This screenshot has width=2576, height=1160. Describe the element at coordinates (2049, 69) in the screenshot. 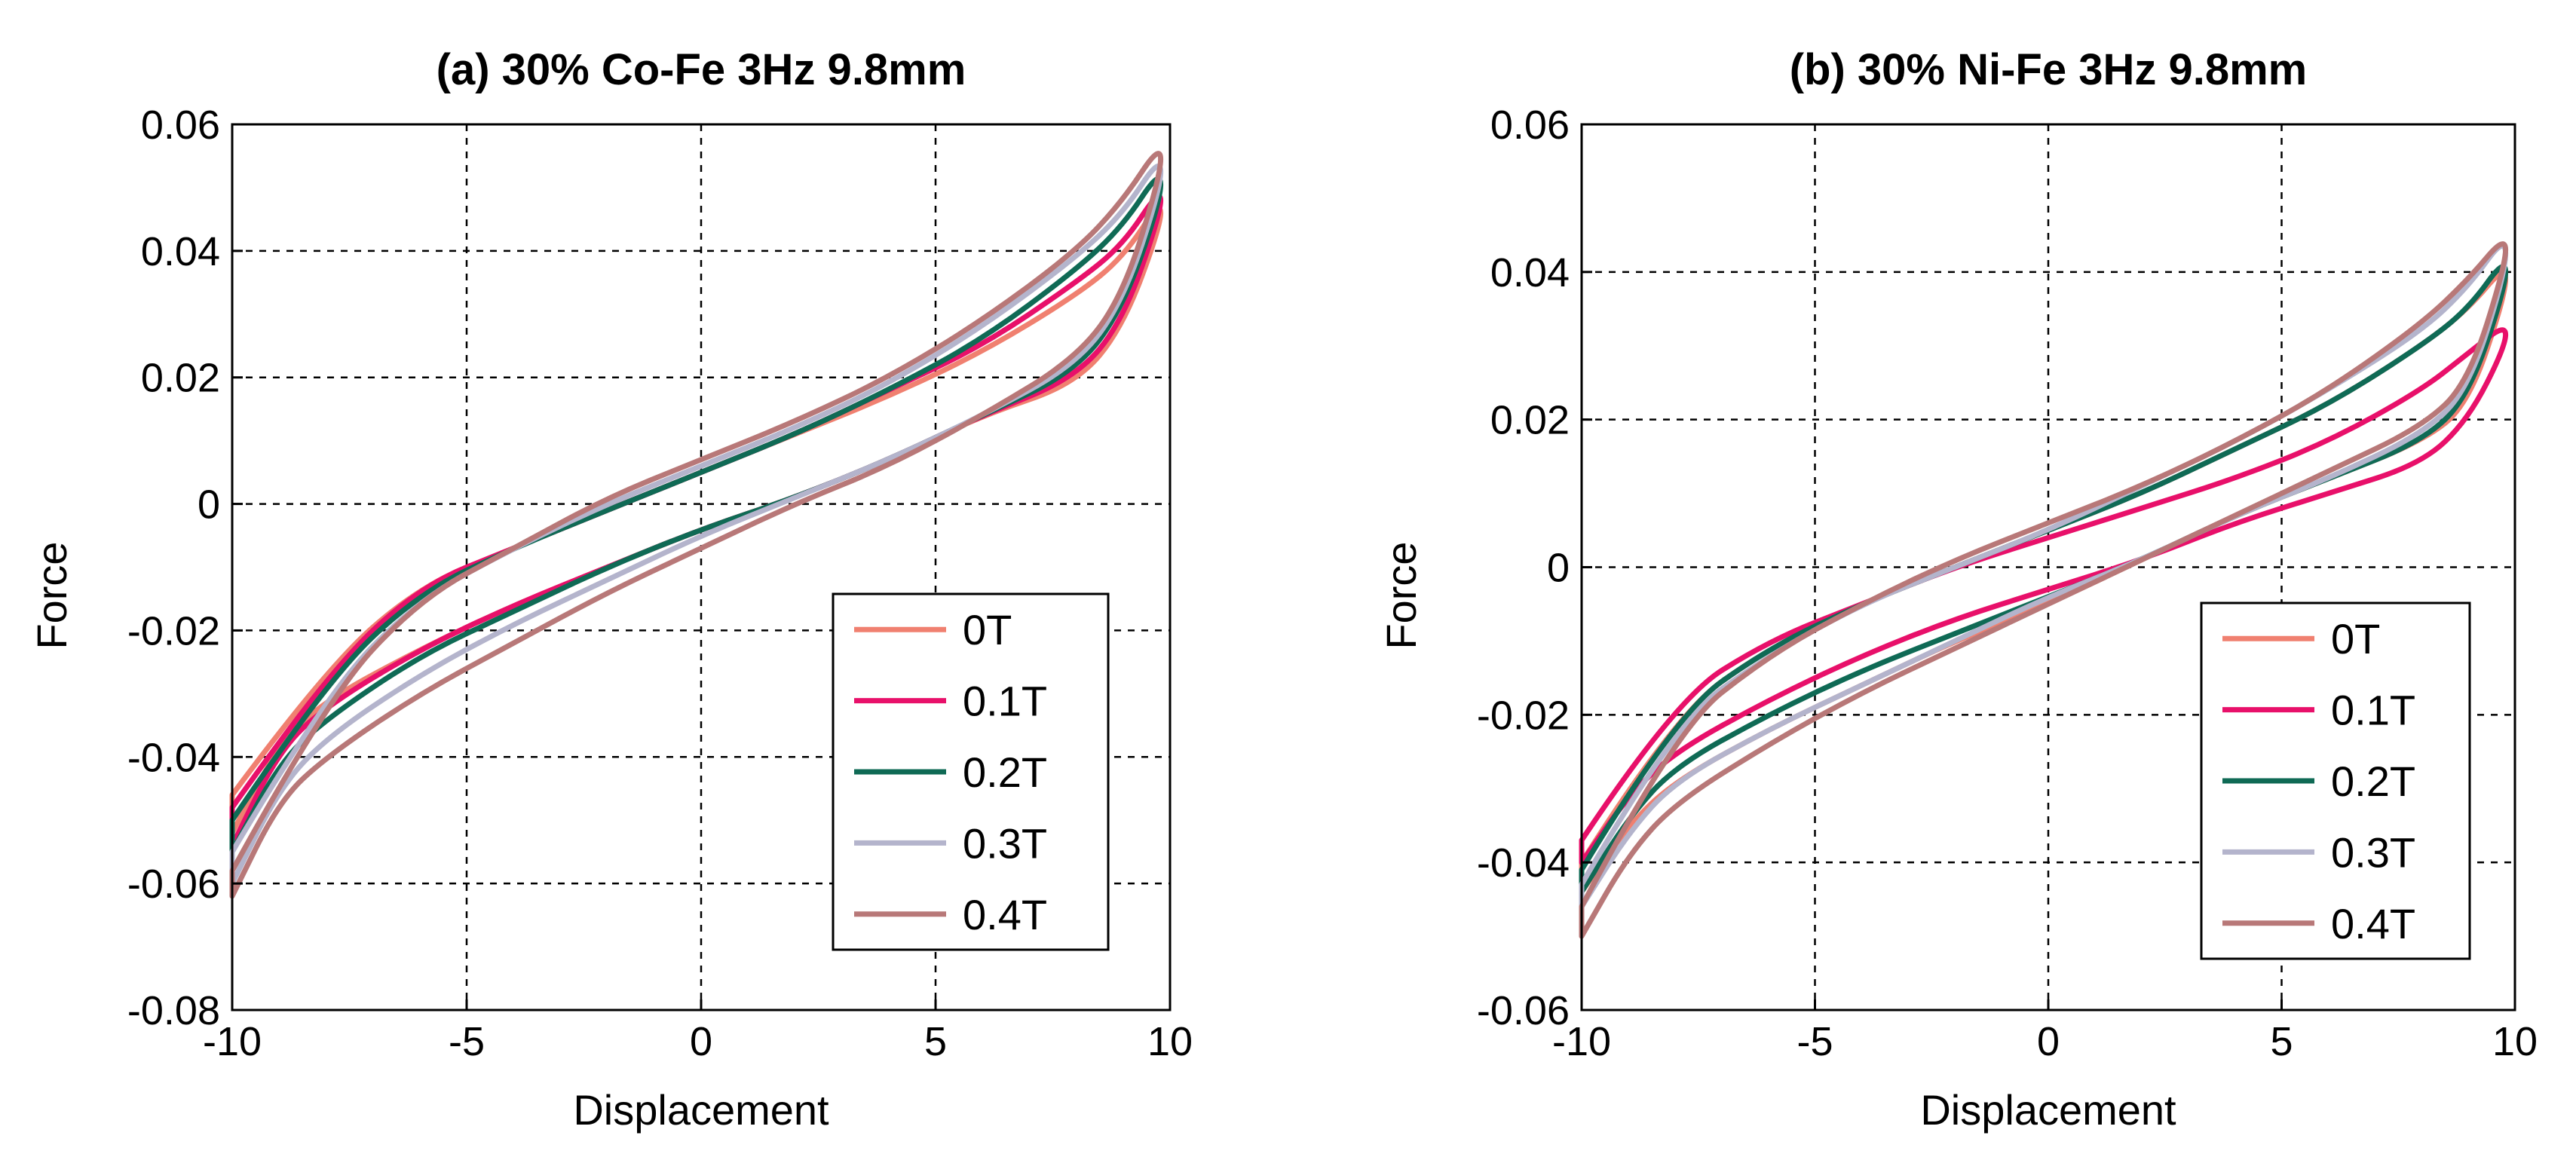

I see `chart-title: (b) 30% Ni-Fe 3Hz 9.8mm` at that location.